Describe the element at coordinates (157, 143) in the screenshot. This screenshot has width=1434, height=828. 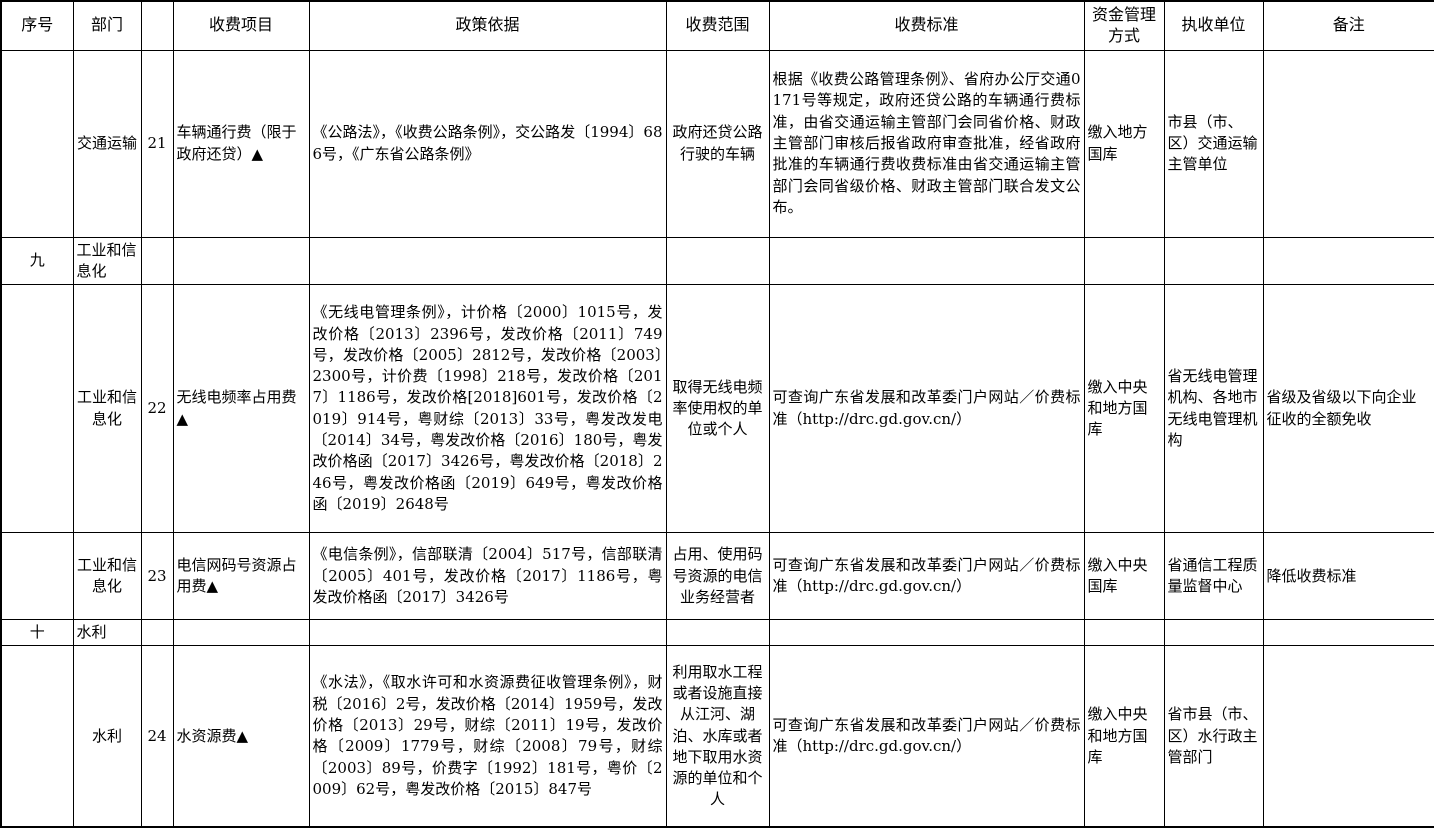
I see `cell-number: 21` at that location.